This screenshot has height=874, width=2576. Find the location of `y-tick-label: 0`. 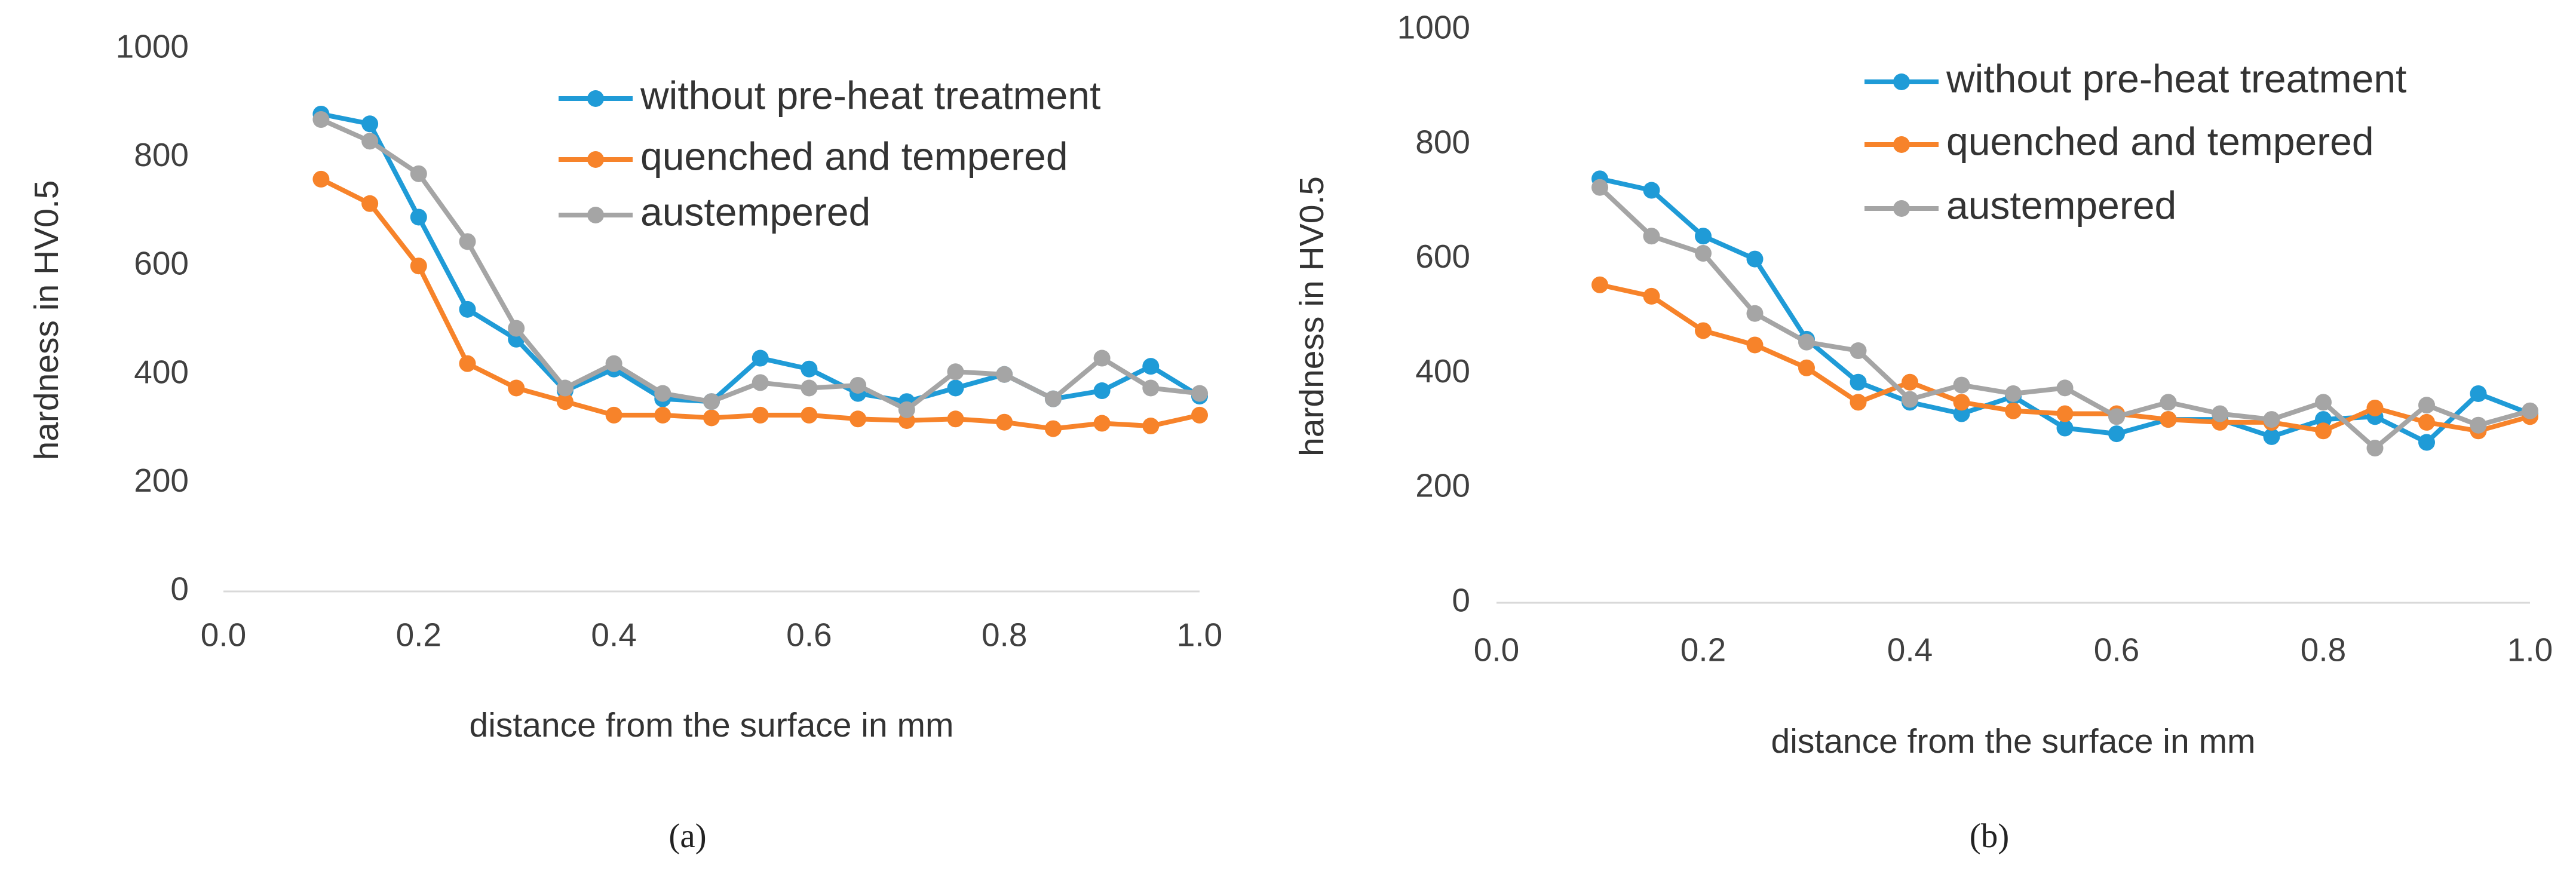

y-tick-label: 0 is located at coordinates (180, 589).